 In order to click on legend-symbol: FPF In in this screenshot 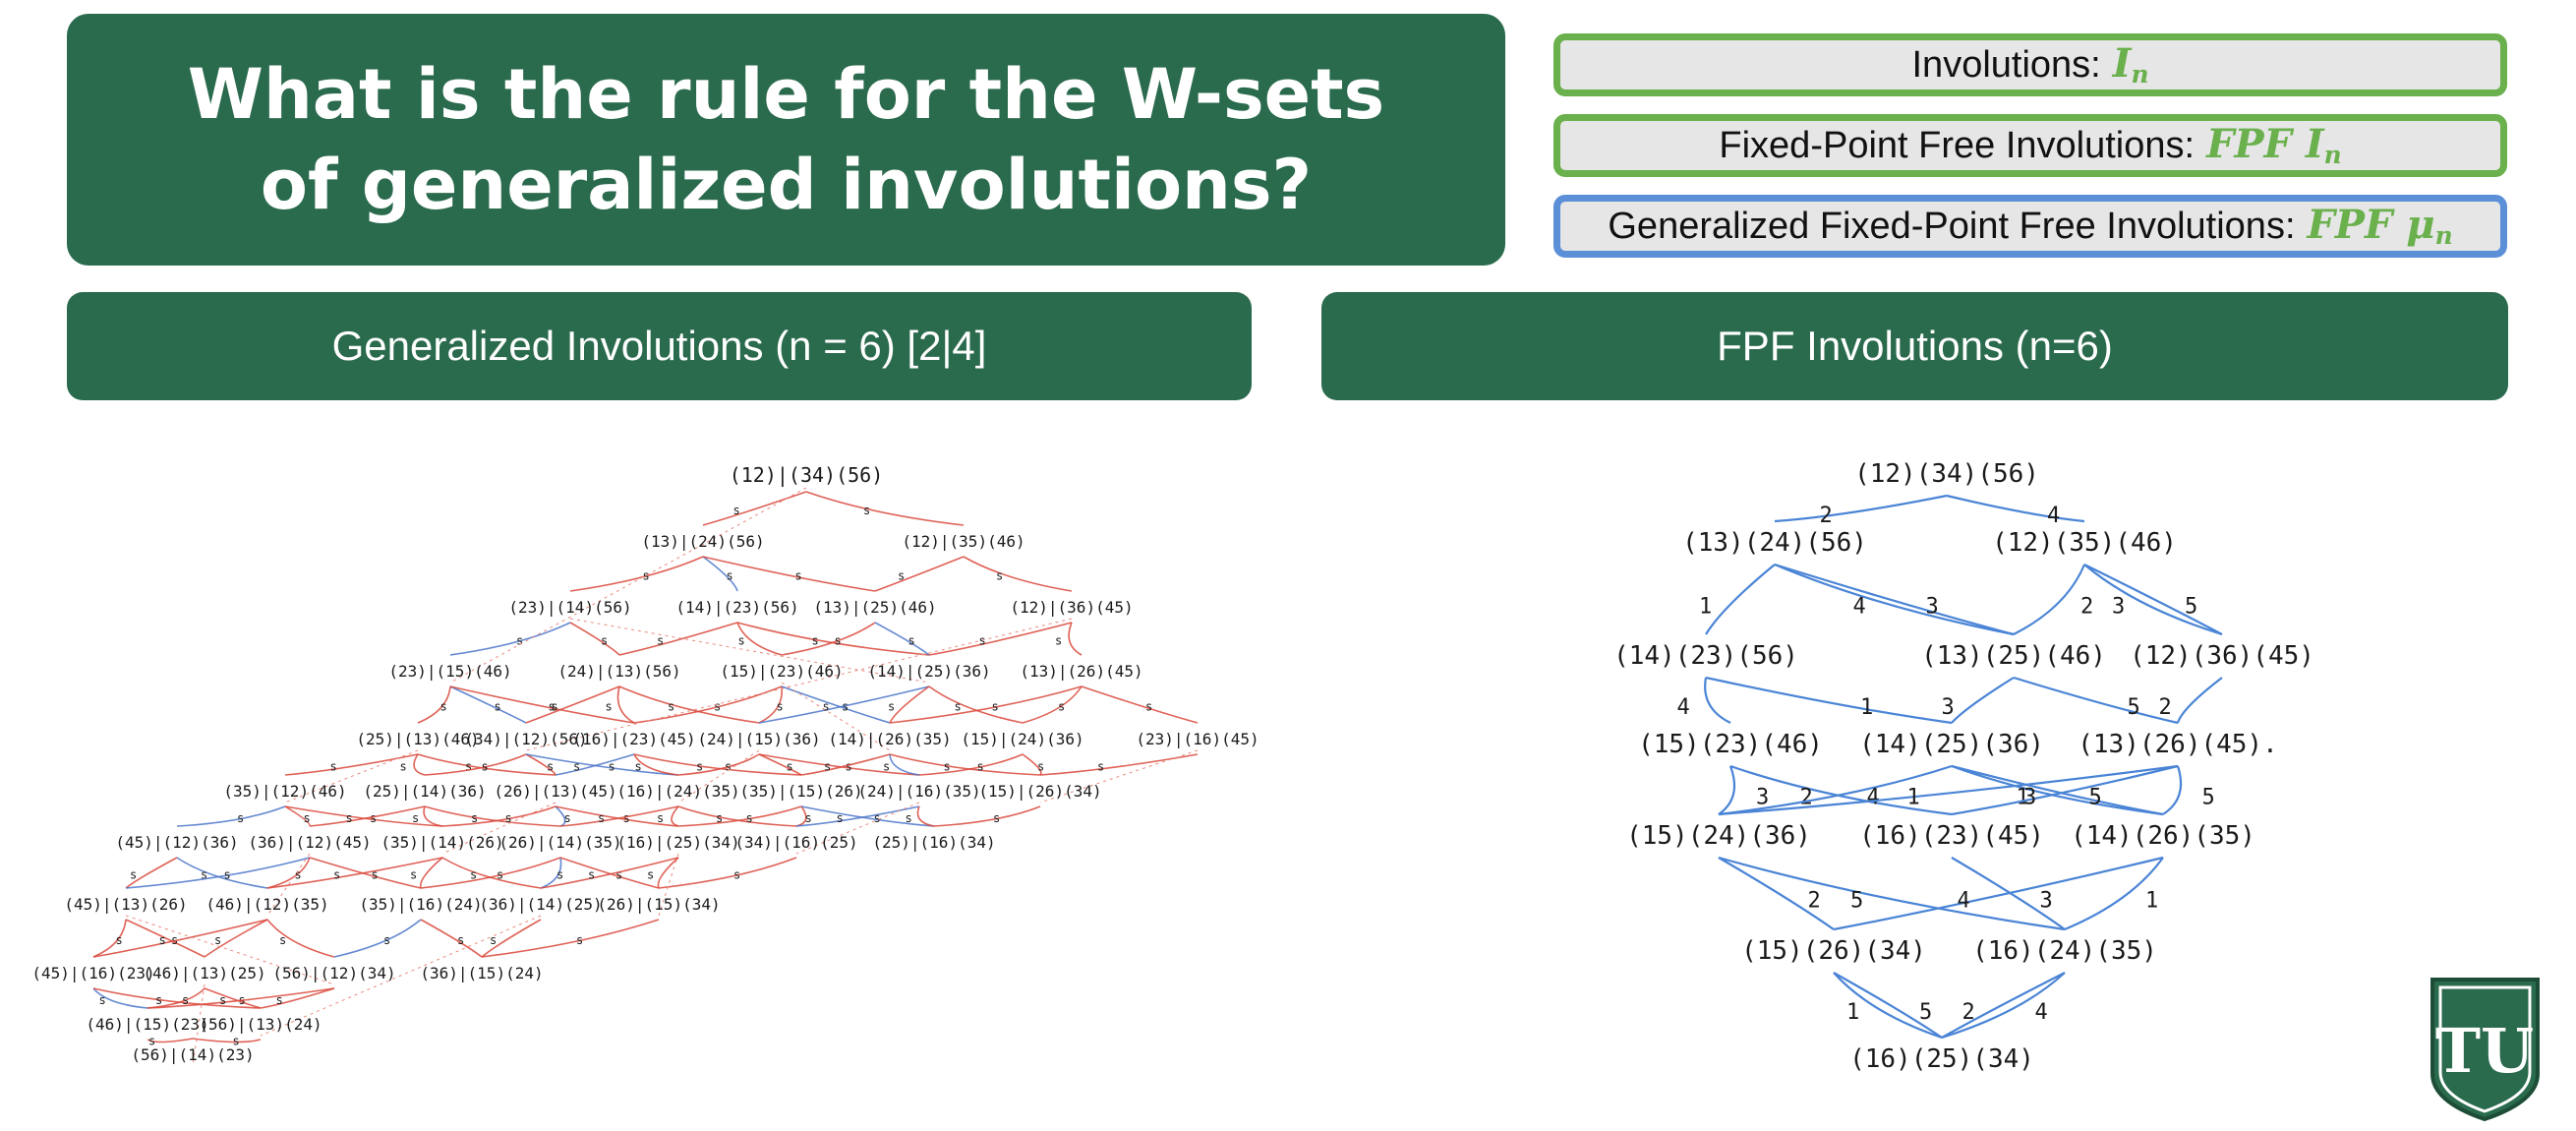, I will do `click(2274, 145)`.